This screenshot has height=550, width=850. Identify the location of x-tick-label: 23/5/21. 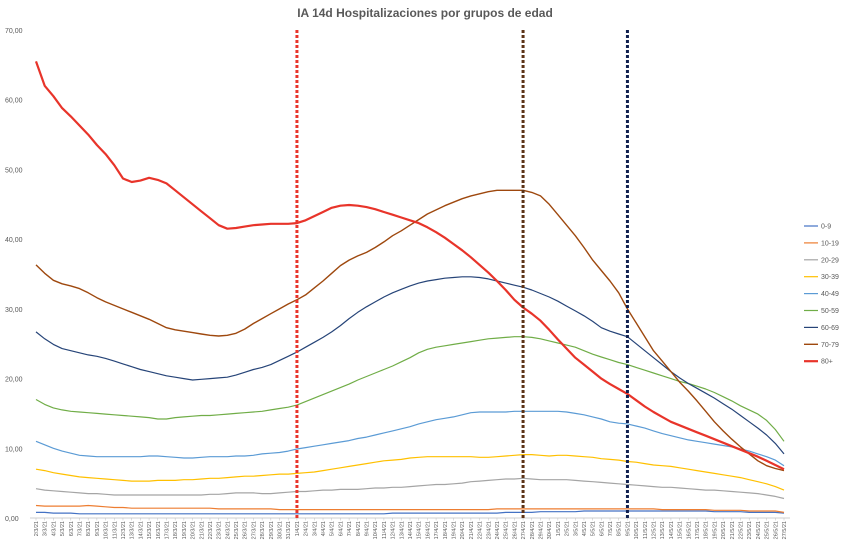
(750, 530).